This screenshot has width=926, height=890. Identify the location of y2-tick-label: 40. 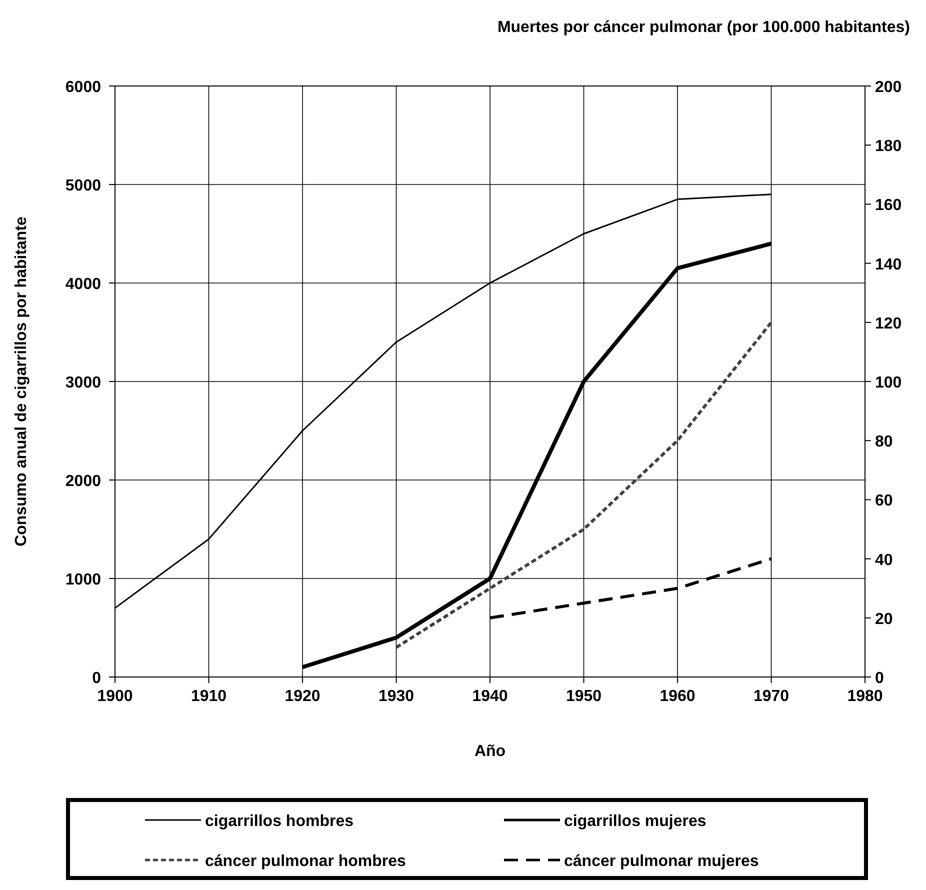
(884, 560).